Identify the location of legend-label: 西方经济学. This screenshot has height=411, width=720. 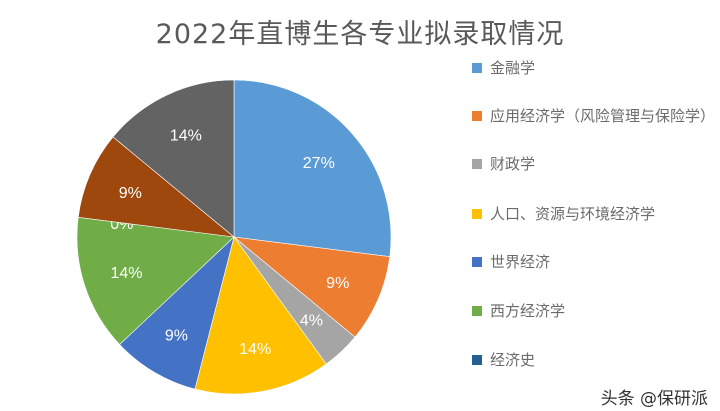
(528, 311).